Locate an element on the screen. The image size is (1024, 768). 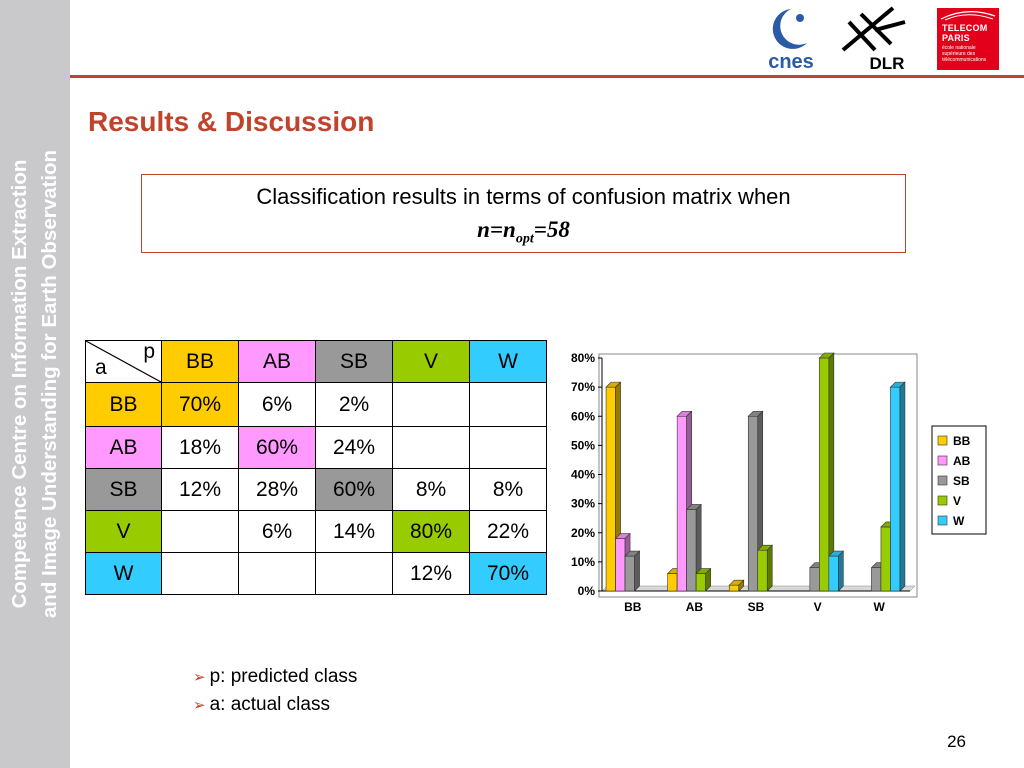
formula-subscript: opt is located at coordinates (524, 239).